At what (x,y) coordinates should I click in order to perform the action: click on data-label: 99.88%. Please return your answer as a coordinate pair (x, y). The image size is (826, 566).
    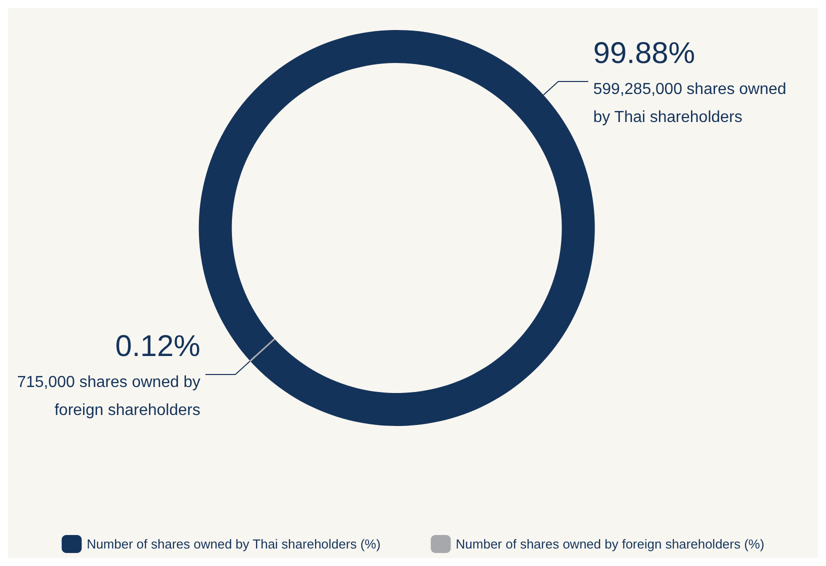
    Looking at the image, I should click on (644, 53).